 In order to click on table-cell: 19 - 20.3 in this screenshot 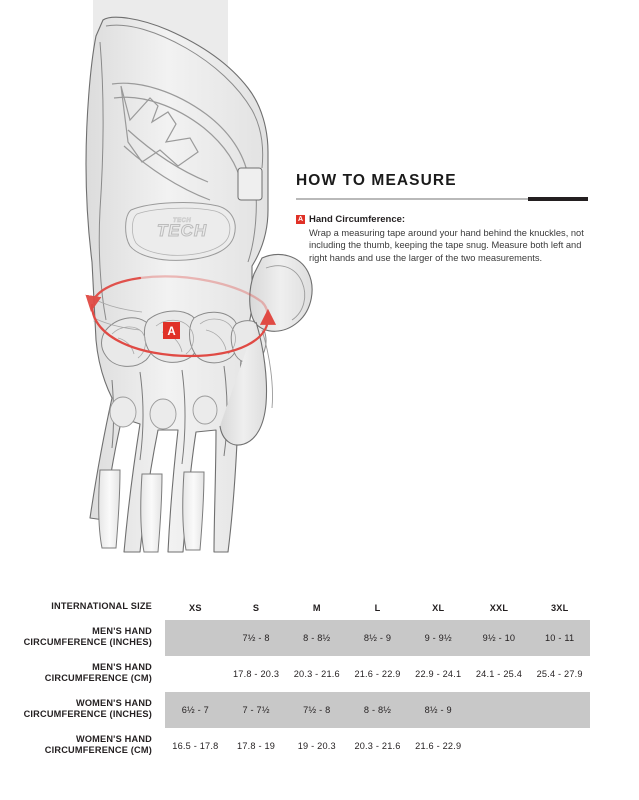, I will do `click(316, 746)`.